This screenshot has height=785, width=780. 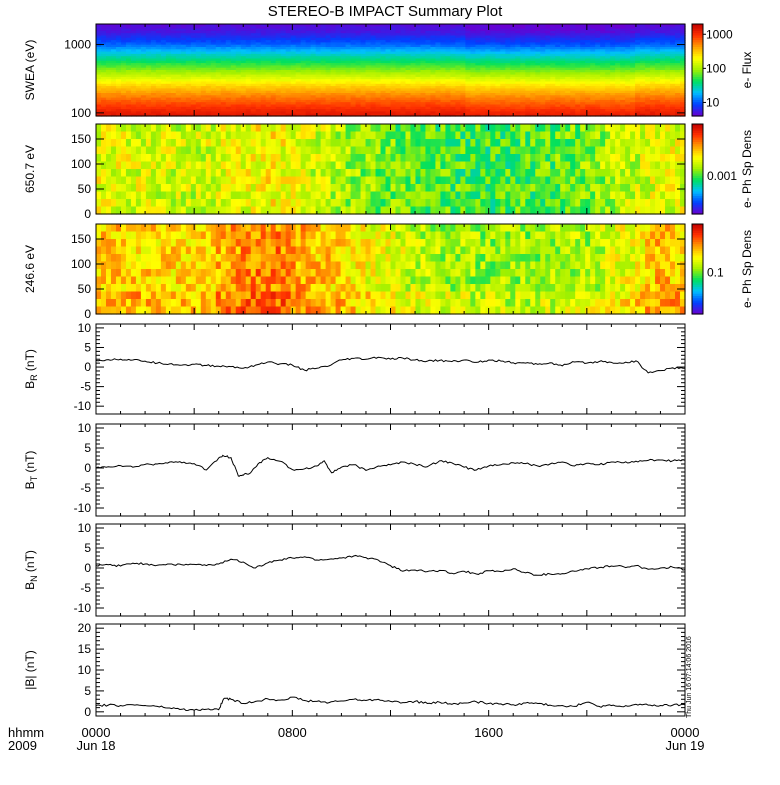 What do you see at coordinates (81, 113) in the screenshot?
I see `panel-0-y-tick-label: 100` at bounding box center [81, 113].